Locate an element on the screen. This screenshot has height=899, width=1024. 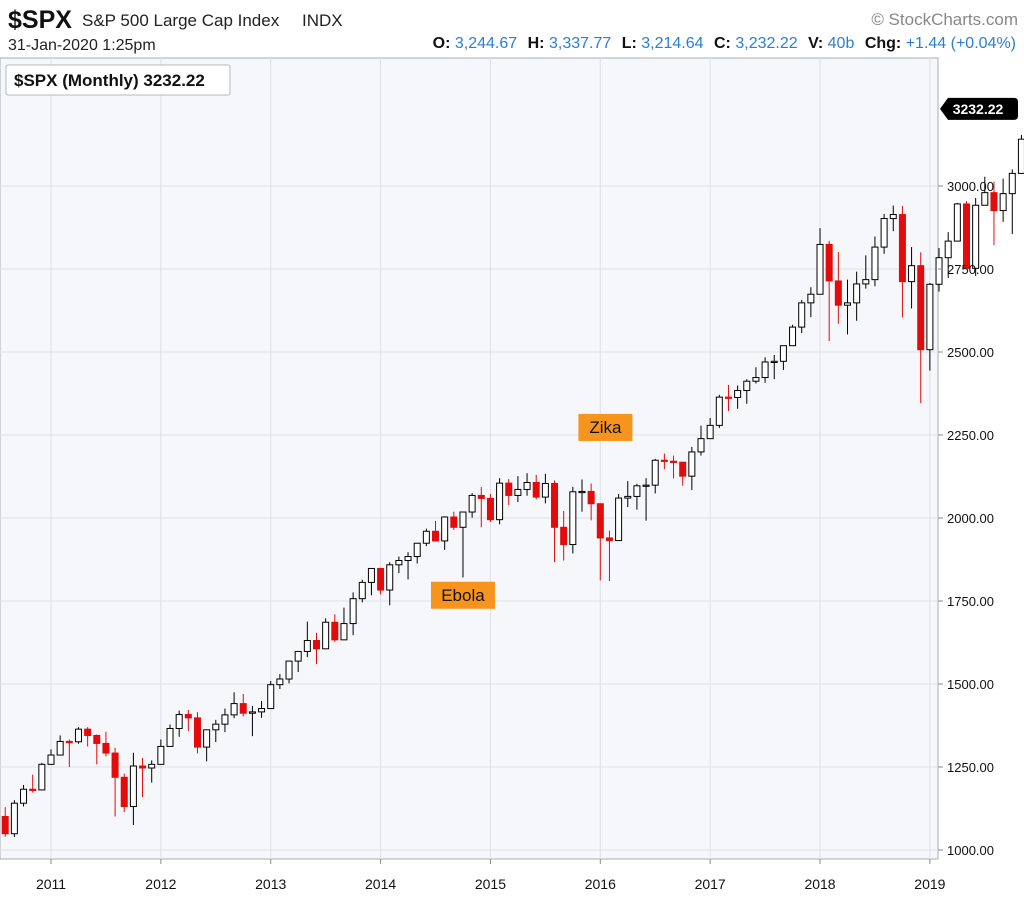
open-value: 3,244.67 is located at coordinates (486, 43).